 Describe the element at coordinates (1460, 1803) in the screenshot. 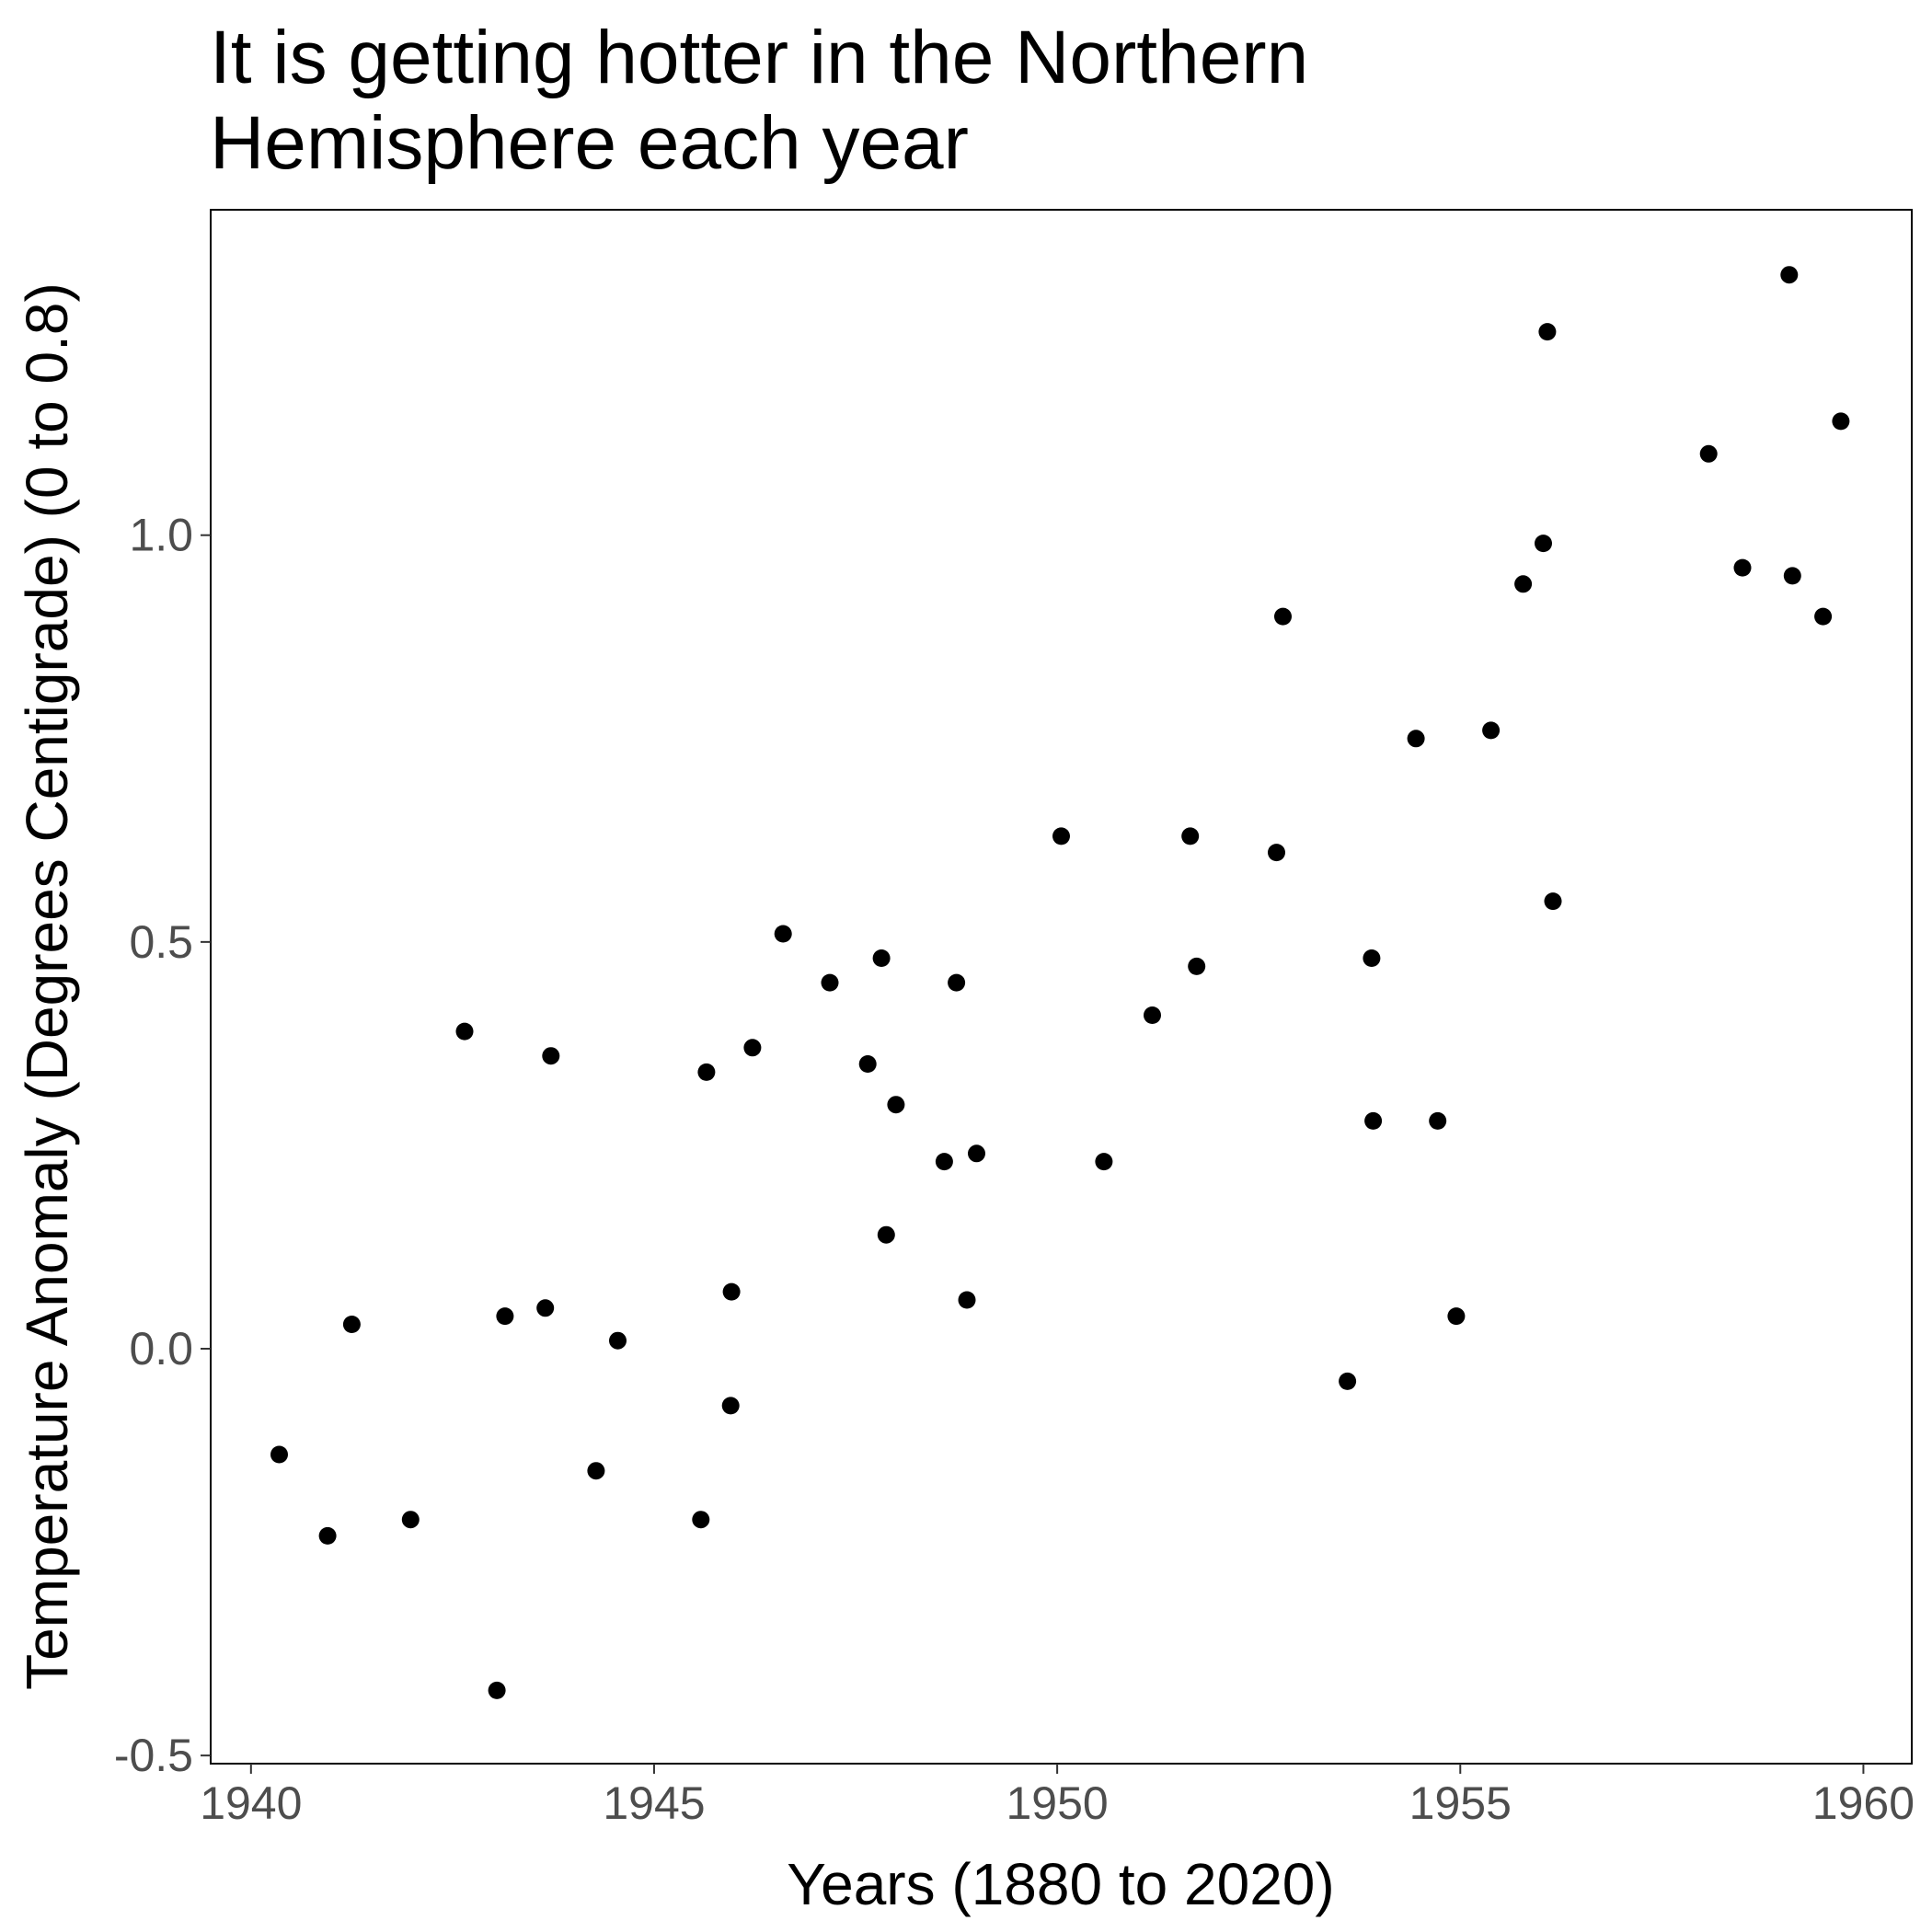

I see `x-tick-label: 1955` at that location.